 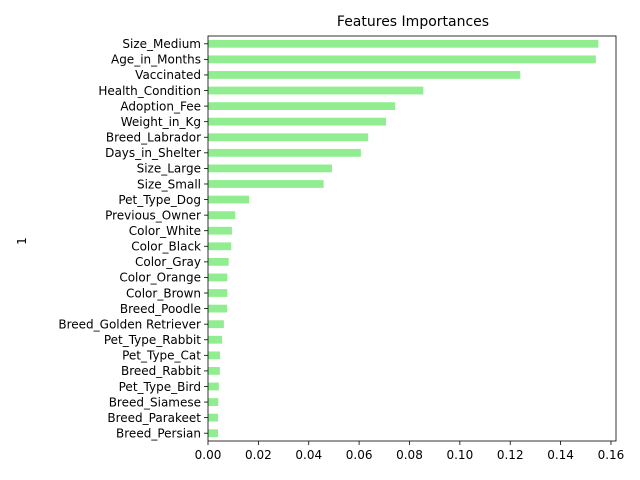 I want to click on x-tick-label: 0.04, so click(x=308, y=455).